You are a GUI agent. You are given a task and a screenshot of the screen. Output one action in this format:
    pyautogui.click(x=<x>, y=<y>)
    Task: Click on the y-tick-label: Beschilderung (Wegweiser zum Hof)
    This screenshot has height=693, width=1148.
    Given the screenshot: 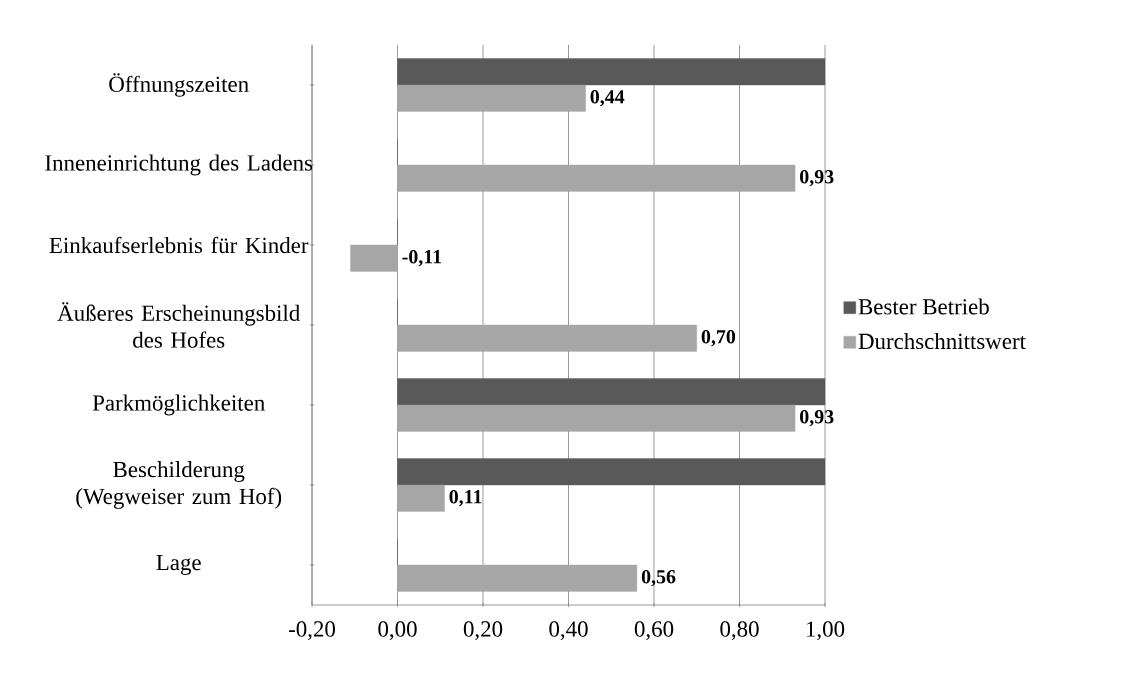 What is the action you would take?
    pyautogui.click(x=179, y=485)
    